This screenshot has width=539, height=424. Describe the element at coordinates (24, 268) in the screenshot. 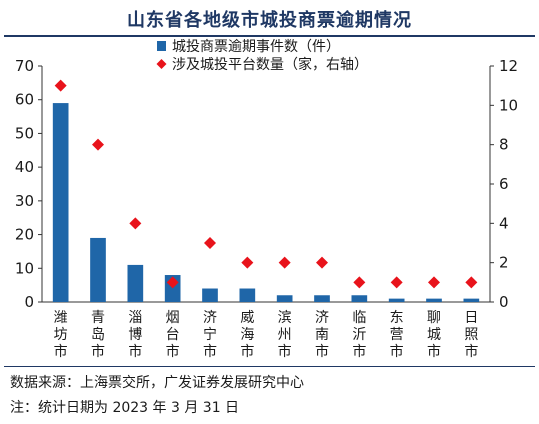

I see `y-tick-label-left: 10` at that location.